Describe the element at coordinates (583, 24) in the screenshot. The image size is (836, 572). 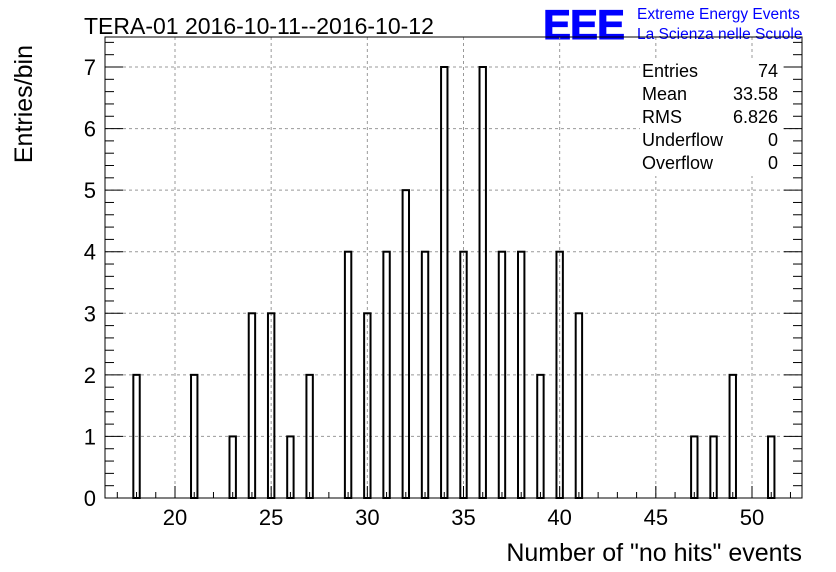
I see `logo-mark: EEE` at that location.